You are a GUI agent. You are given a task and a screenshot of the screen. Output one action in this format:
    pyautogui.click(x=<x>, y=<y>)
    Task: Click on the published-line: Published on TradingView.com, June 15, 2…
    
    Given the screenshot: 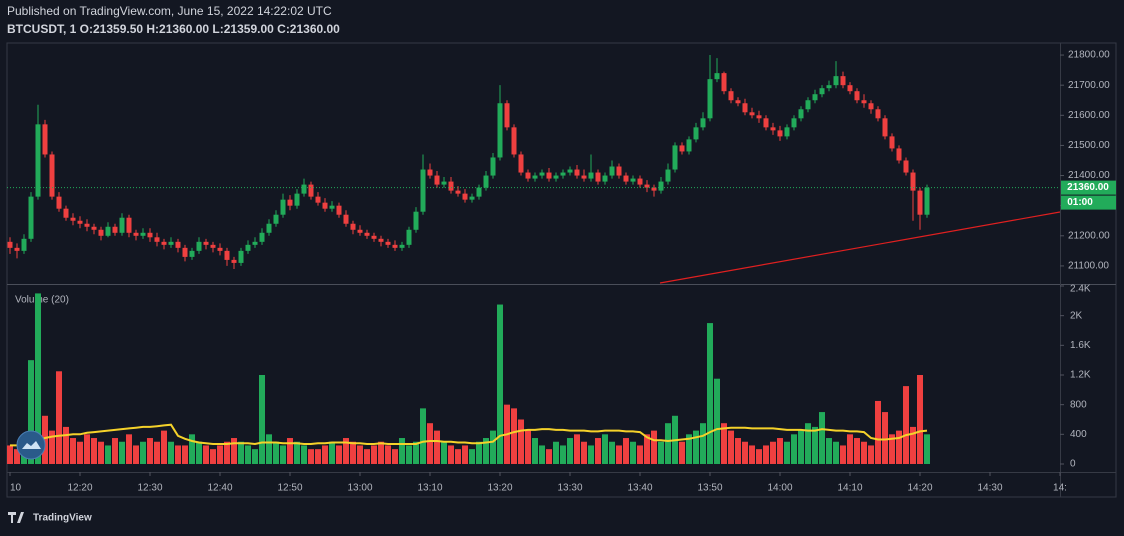 What is the action you would take?
    pyautogui.click(x=169, y=11)
    